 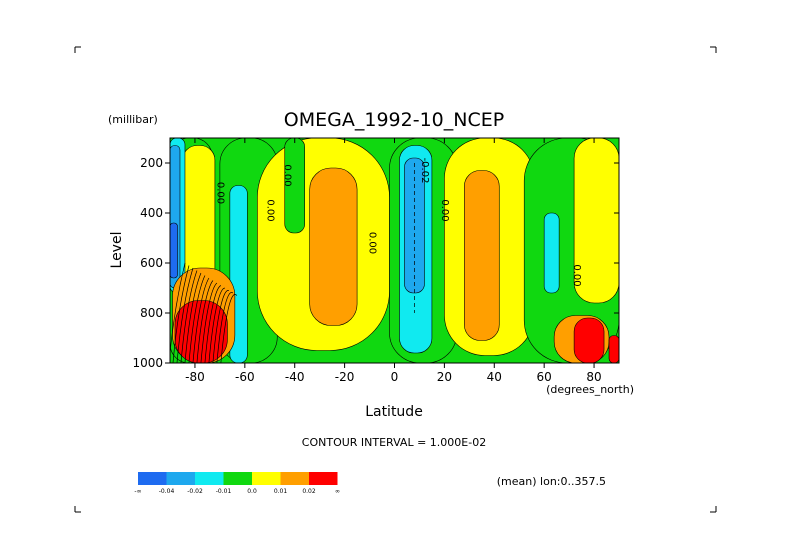 What do you see at coordinates (167, 491) in the screenshot?
I see `colorbar-label: -0.04` at bounding box center [167, 491].